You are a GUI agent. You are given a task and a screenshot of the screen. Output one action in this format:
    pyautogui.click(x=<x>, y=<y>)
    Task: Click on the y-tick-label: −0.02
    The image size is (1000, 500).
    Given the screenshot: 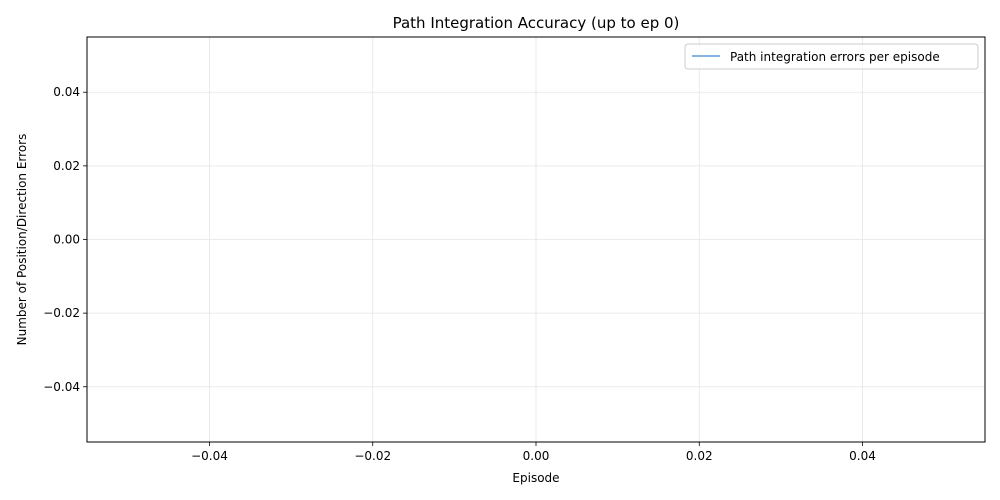 What is the action you would take?
    pyautogui.click(x=61, y=313)
    